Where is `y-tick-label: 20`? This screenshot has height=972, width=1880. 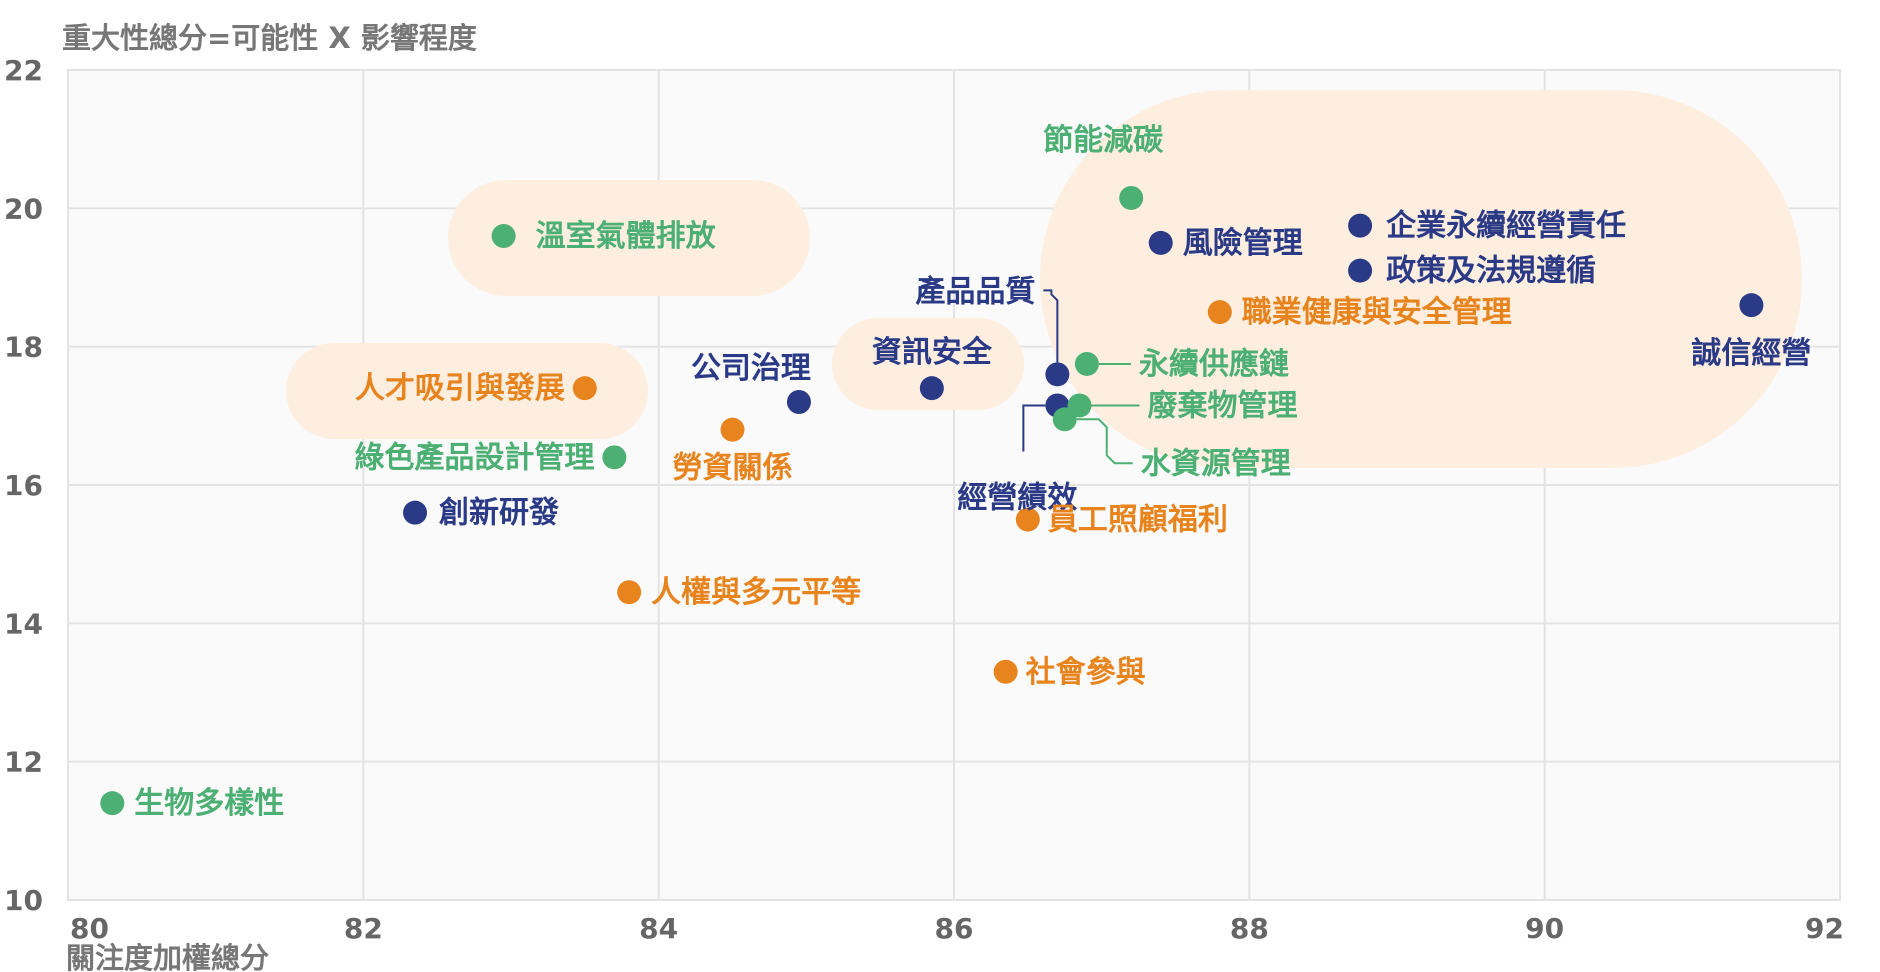 y-tick-label: 20 is located at coordinates (23, 208).